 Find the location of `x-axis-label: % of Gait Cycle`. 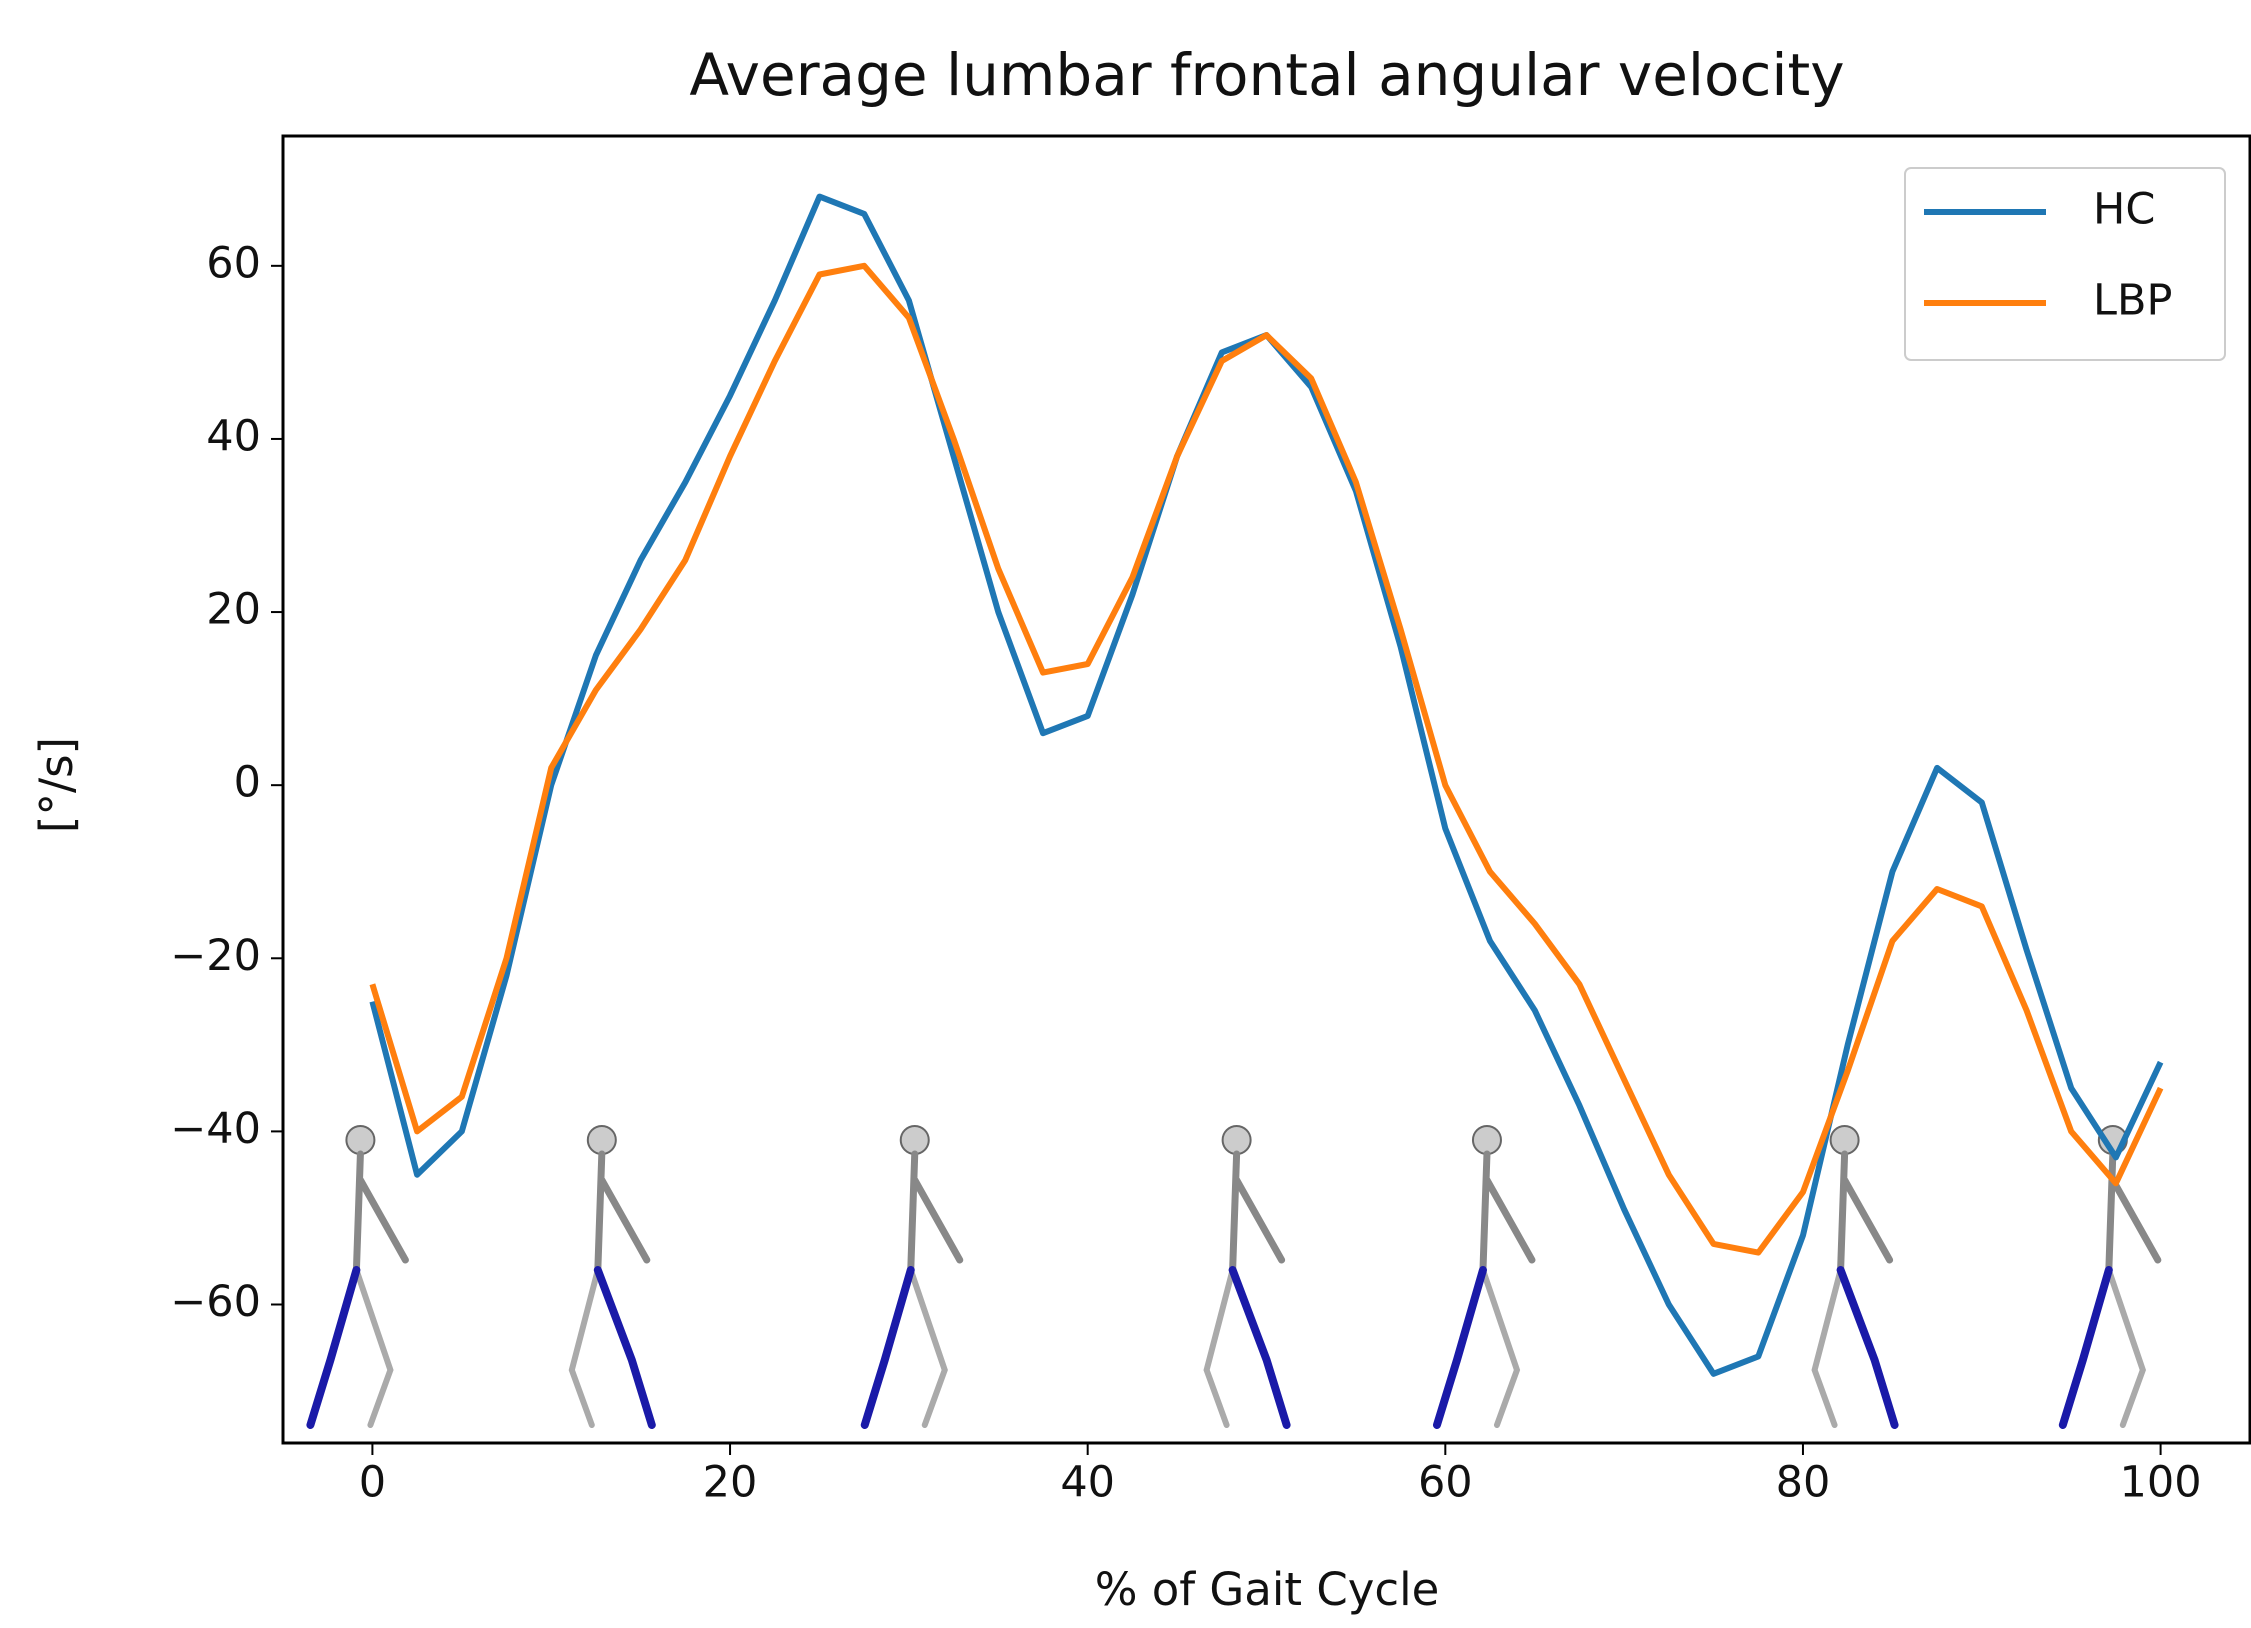

x-axis-label: % of Gait Cycle is located at coordinates (1267, 1589).